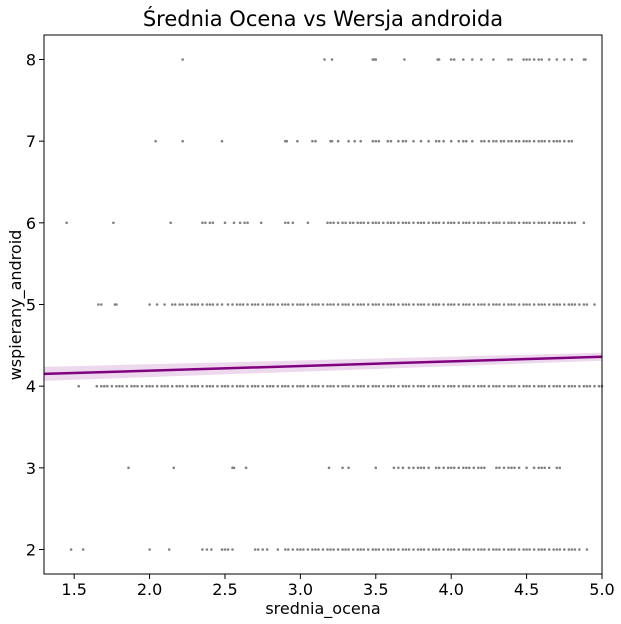 The width and height of the screenshot is (621, 624). I want to click on y-tick-label: 2, so click(31, 550).